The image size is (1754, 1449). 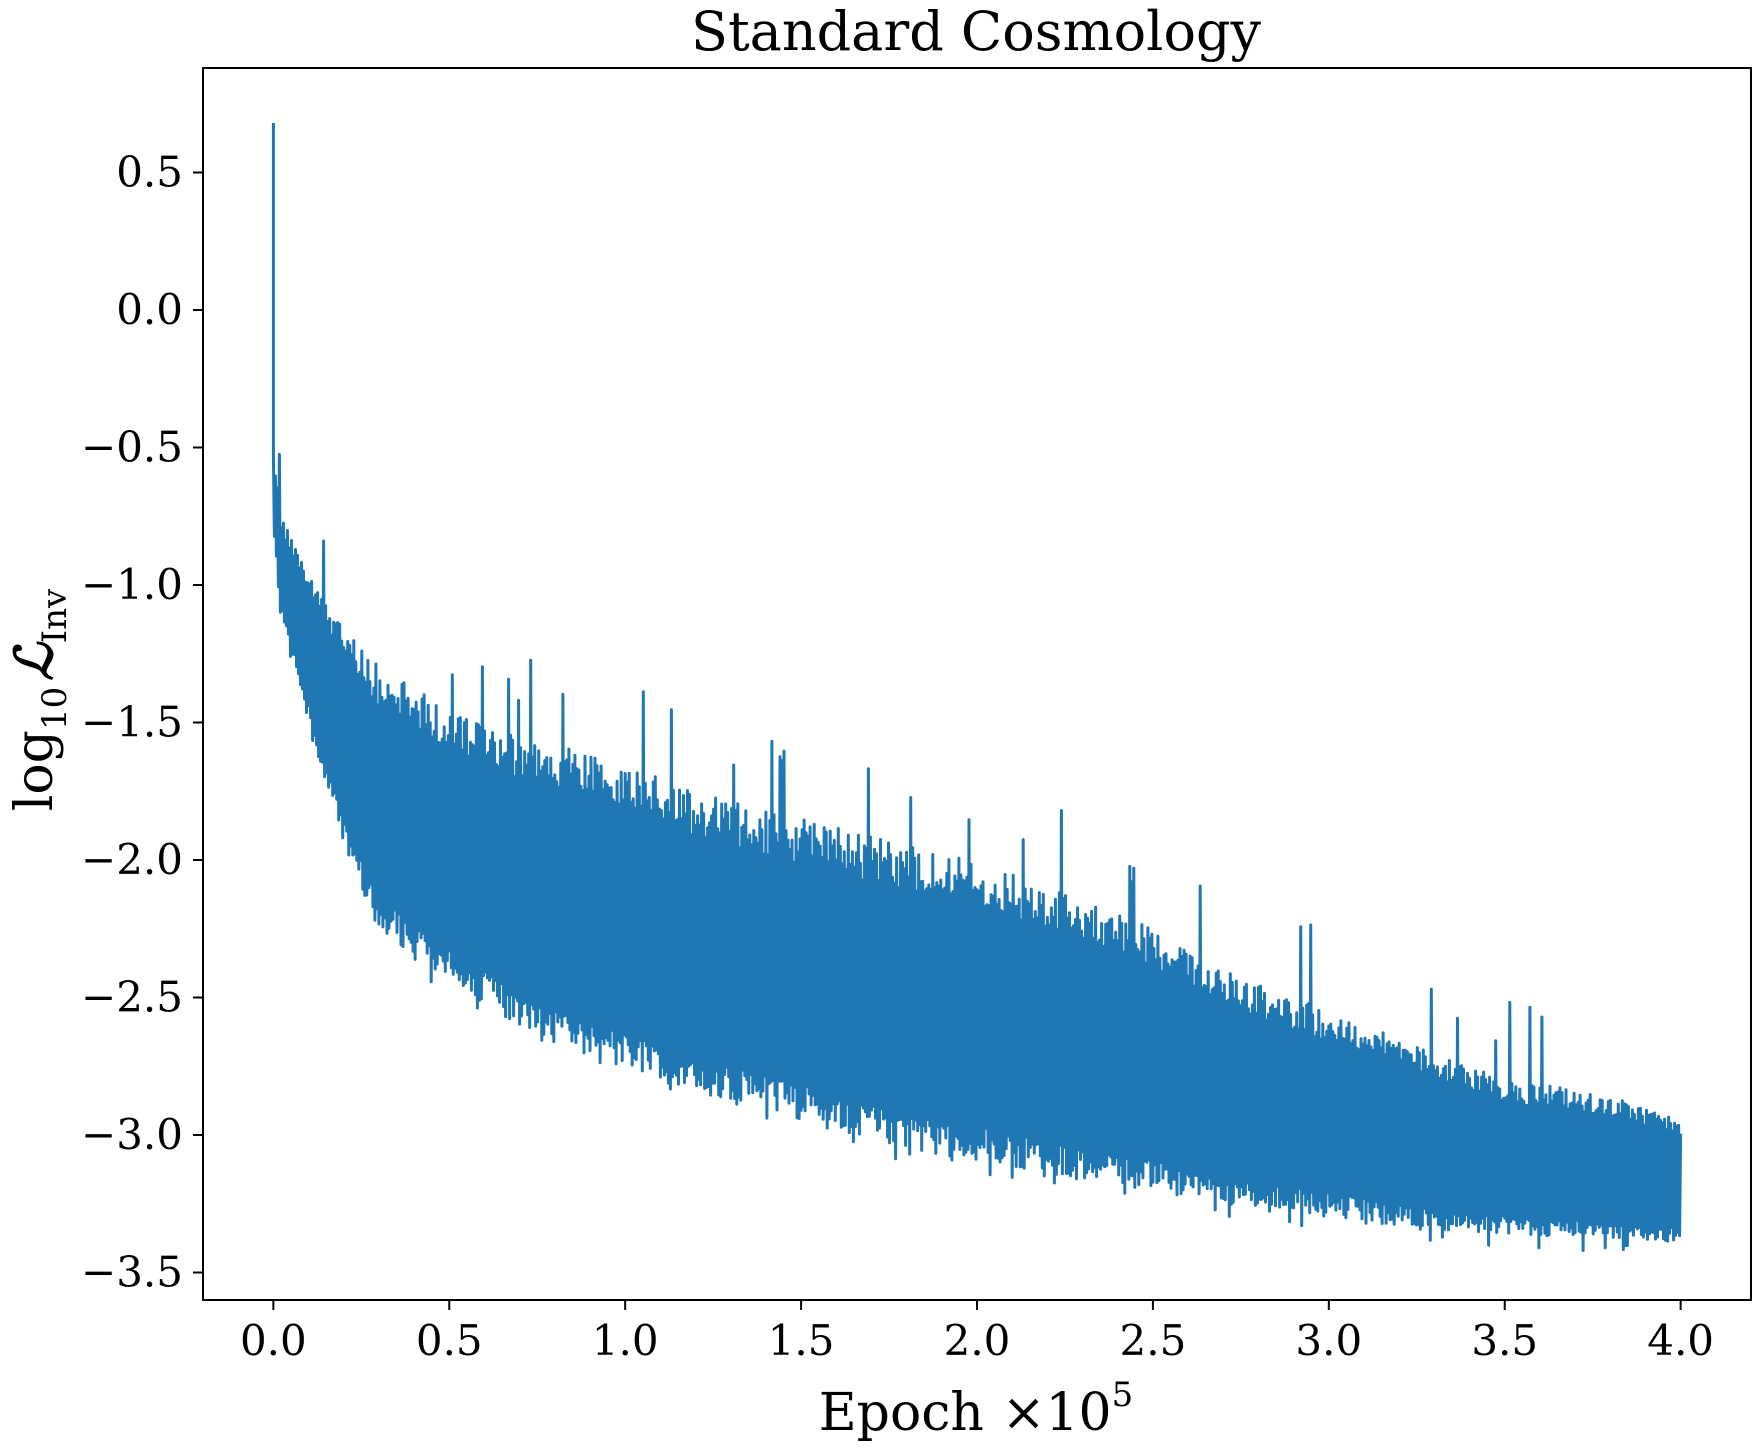 What do you see at coordinates (1153, 1340) in the screenshot?
I see `x-tick-label: 2.5` at bounding box center [1153, 1340].